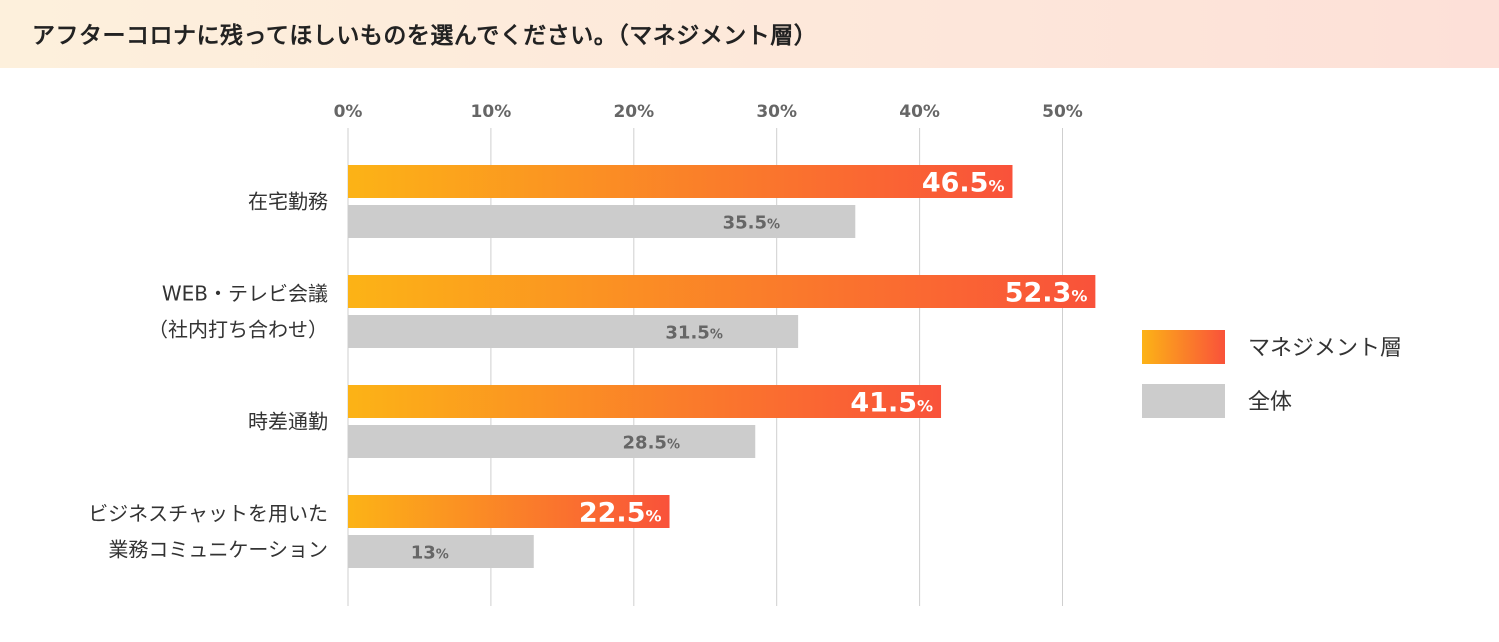  Describe the element at coordinates (430, 553) in the screenshot. I see `data-label-overall: 13%` at that location.